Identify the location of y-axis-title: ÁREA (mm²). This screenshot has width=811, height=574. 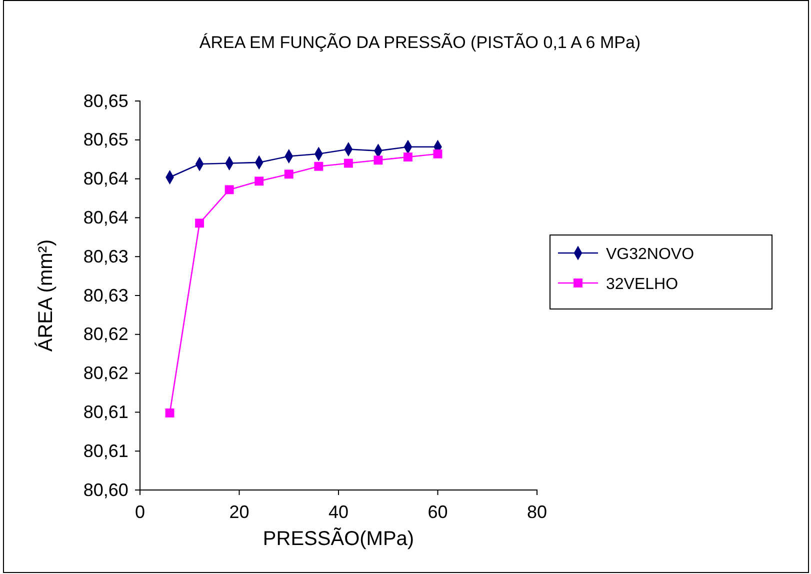
(45, 295).